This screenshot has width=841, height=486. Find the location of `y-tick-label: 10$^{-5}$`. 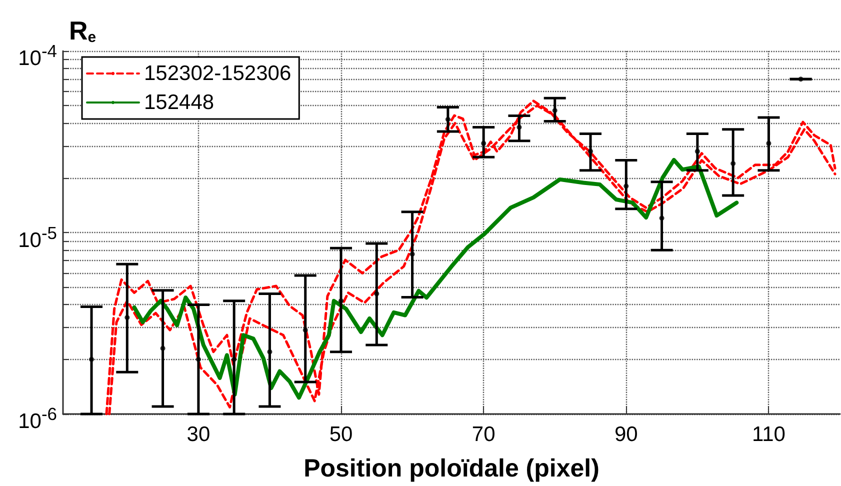

y-tick-label: 10$^{-5}$ is located at coordinates (37, 238).